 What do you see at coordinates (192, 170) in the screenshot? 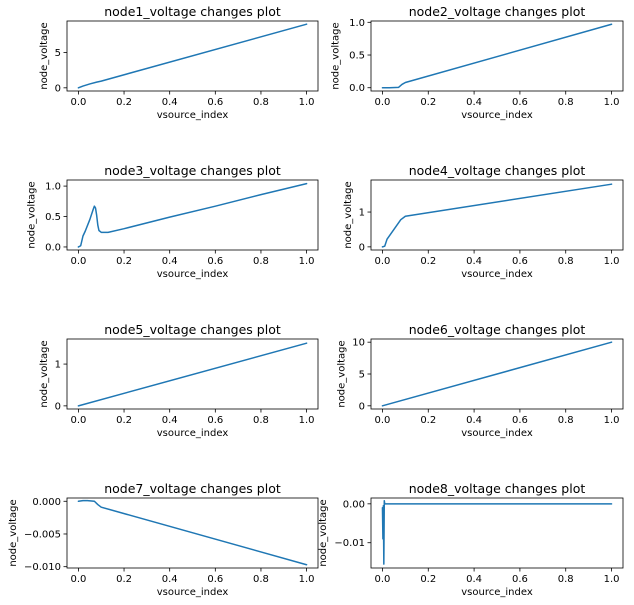
I see `chart-title: node3_voltage changes plot` at bounding box center [192, 170].